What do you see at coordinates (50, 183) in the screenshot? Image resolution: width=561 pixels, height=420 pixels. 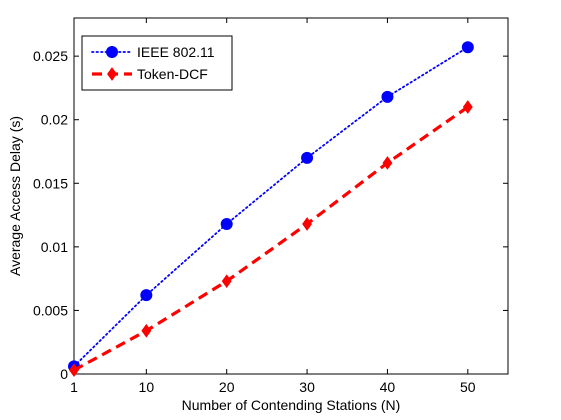 I see `y-tick-label: 0.015` at bounding box center [50, 183].